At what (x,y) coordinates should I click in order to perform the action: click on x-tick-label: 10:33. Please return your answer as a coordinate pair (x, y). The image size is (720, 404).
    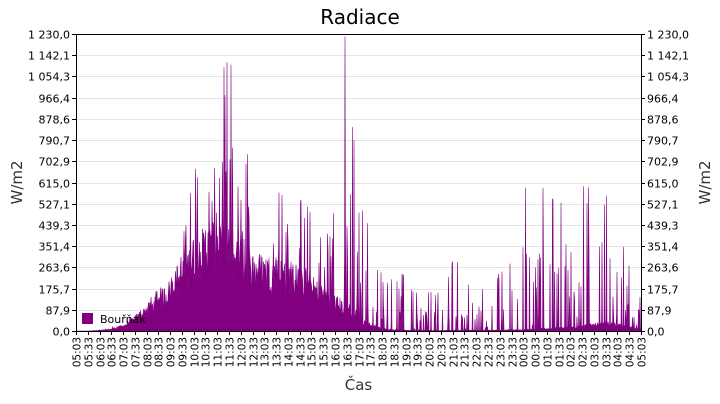
    Looking at the image, I should click on (207, 352).